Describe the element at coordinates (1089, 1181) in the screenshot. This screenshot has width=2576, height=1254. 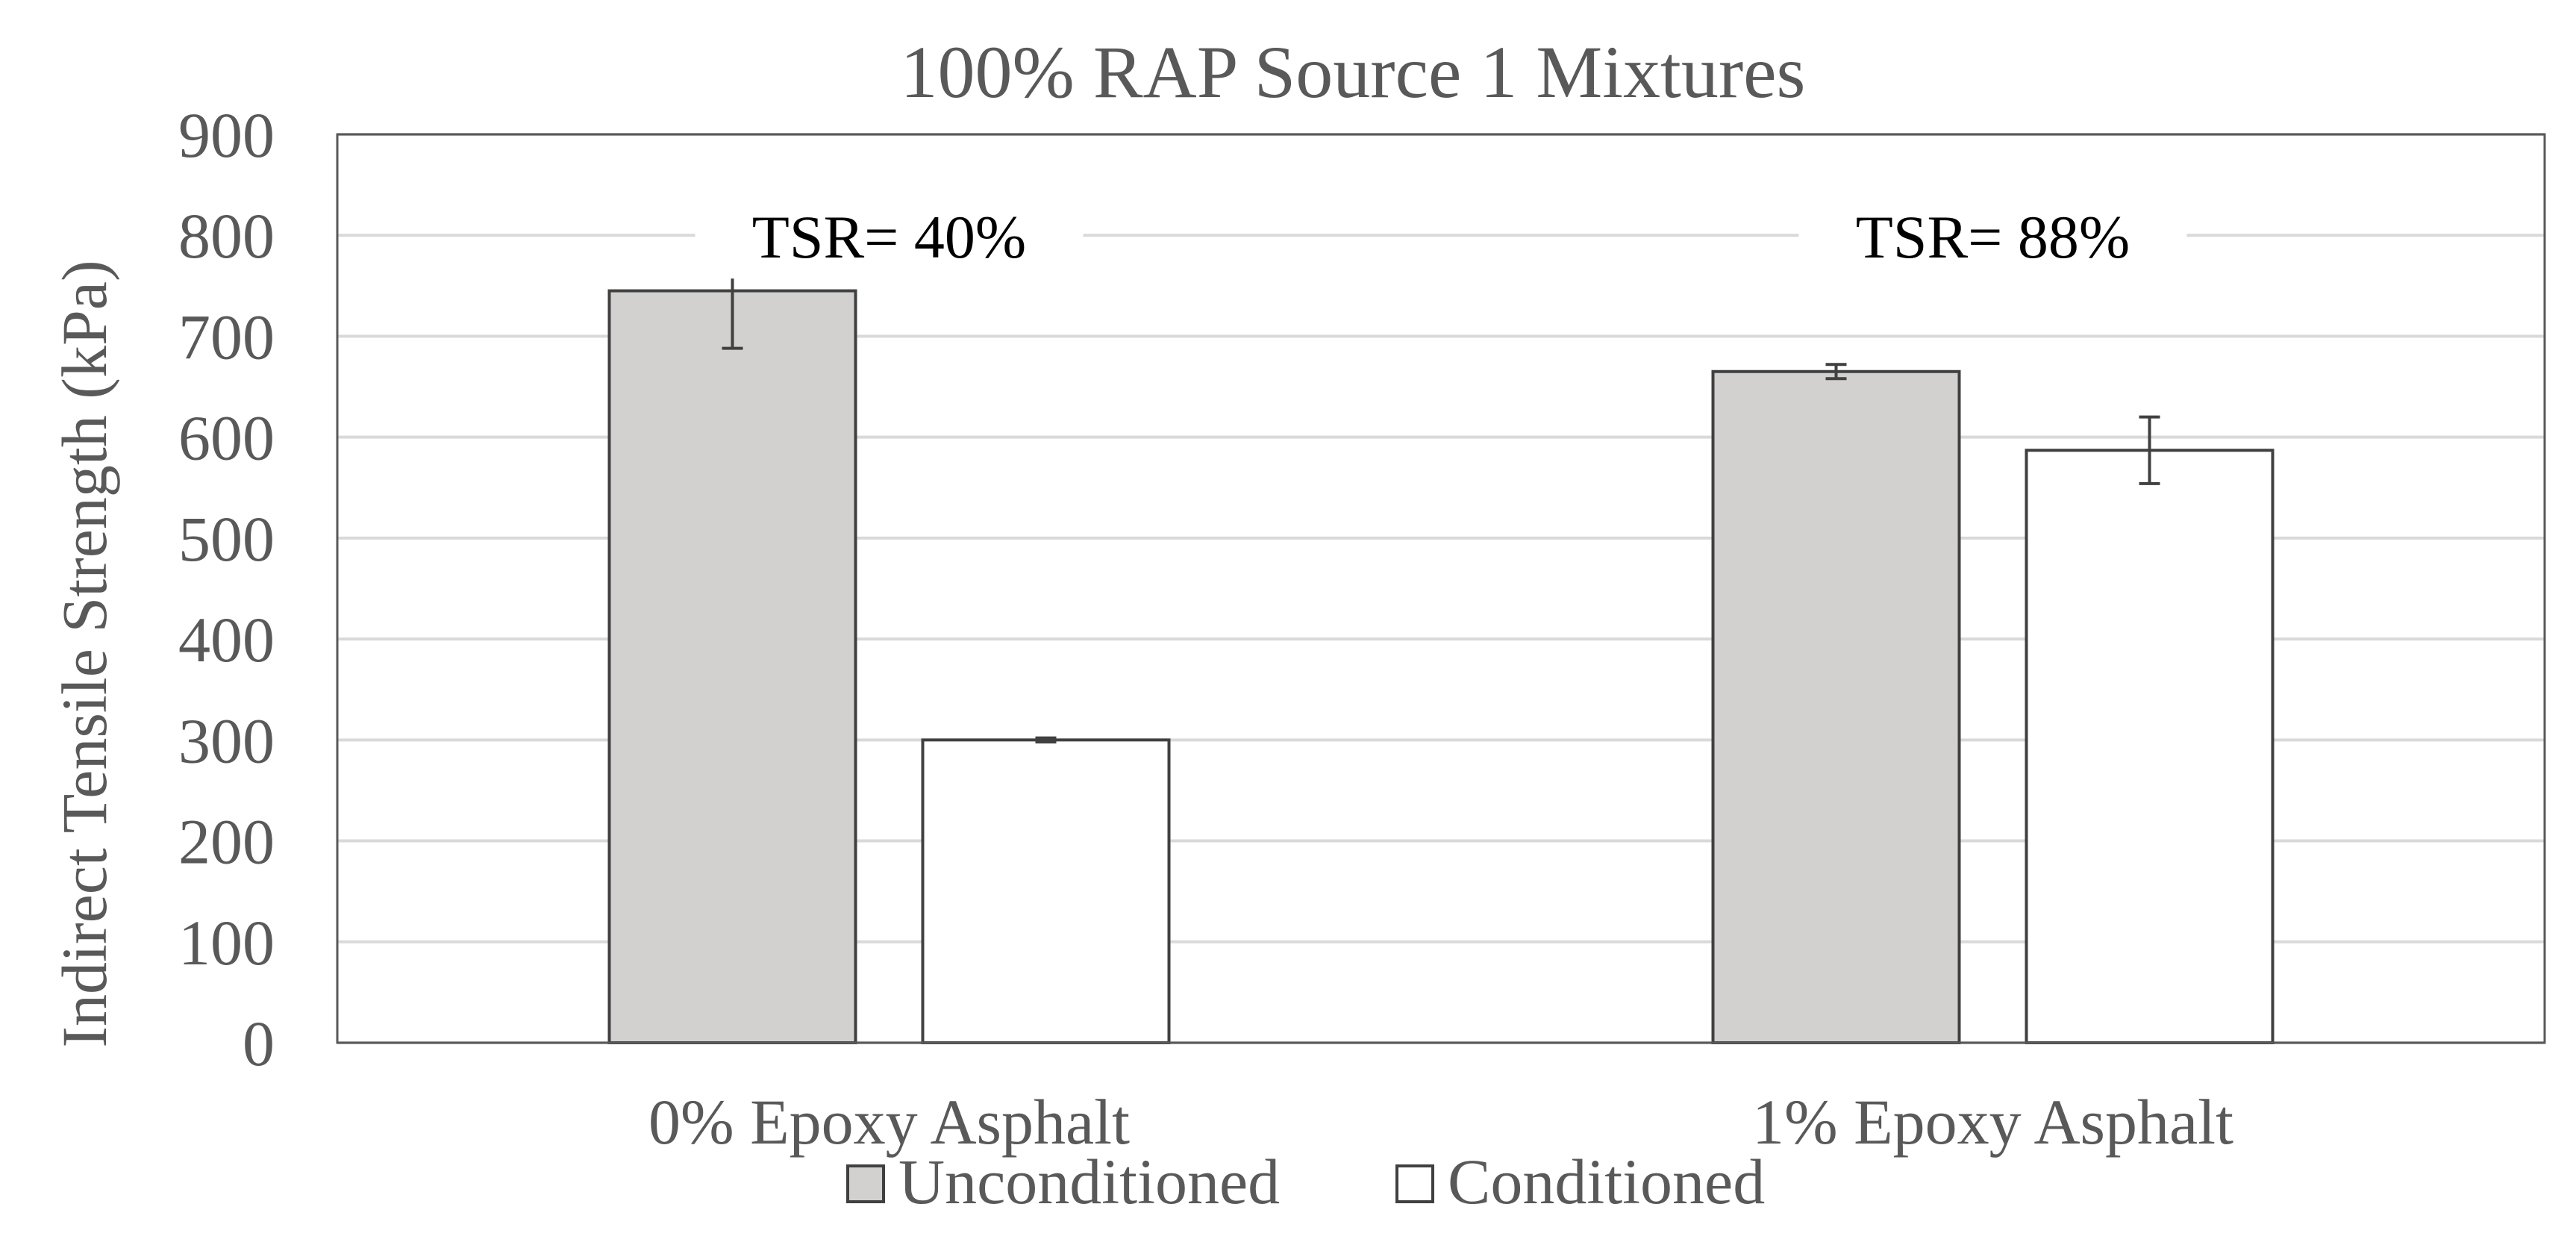
I see `legend-label: Unconditioned` at that location.